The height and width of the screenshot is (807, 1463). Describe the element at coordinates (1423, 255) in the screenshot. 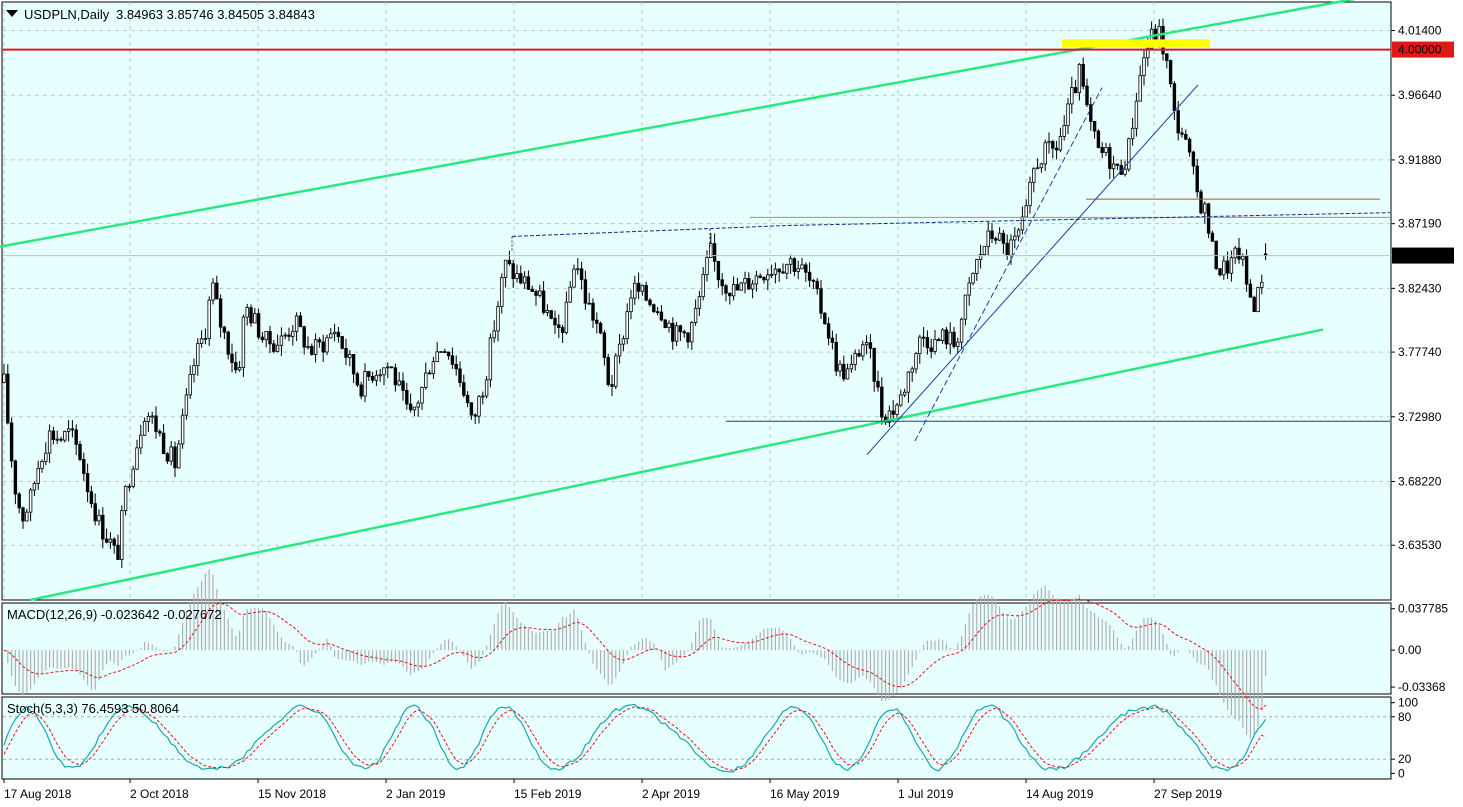

I see `current-price-badge` at that location.